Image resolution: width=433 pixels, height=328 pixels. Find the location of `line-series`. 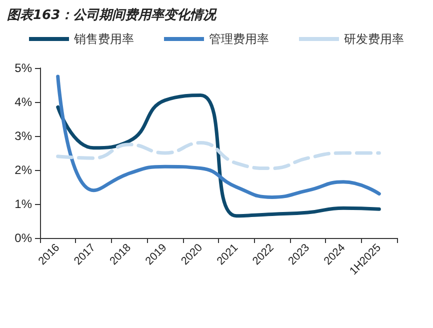

line-series is located at coordinates (218, 155).